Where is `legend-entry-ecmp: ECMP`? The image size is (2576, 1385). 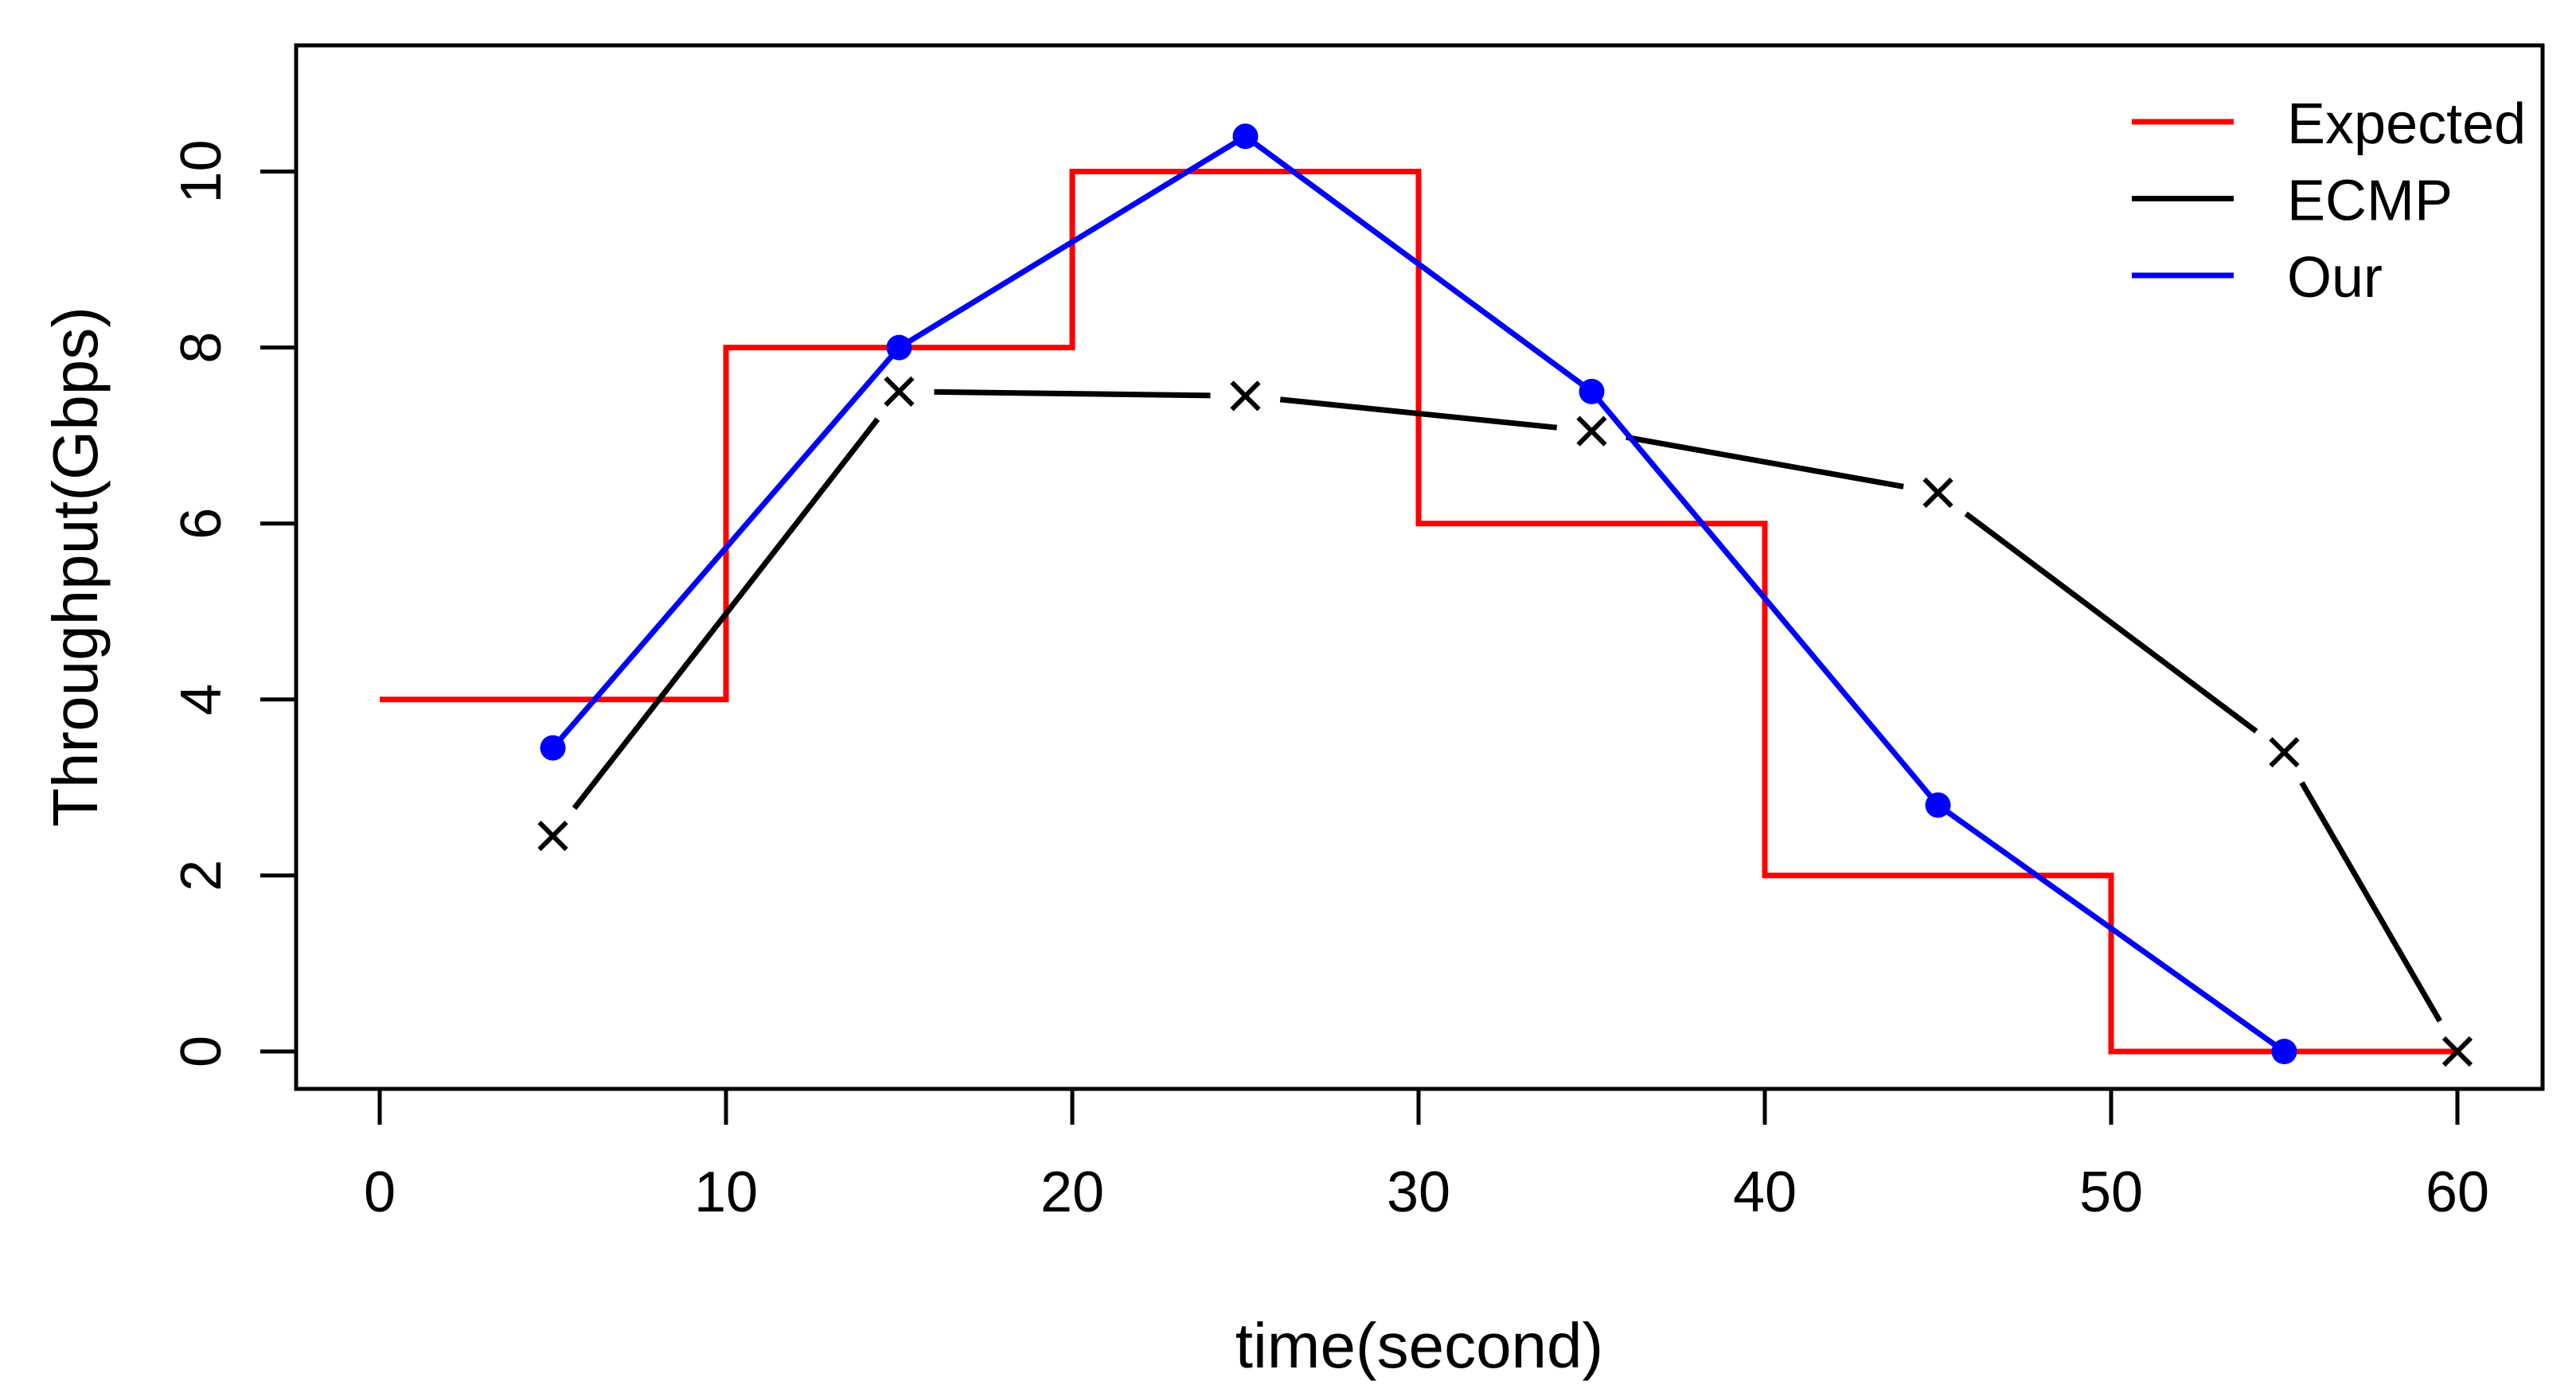
legend-entry-ecmp: ECMP is located at coordinates (2292, 202).